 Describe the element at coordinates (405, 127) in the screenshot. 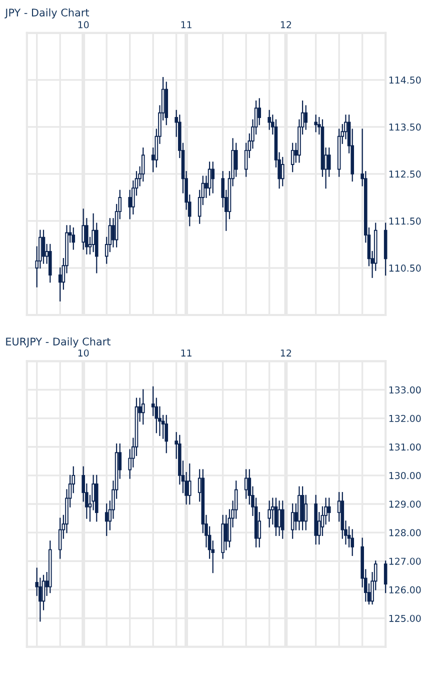

I see `y-tick-label: 113.50` at that location.